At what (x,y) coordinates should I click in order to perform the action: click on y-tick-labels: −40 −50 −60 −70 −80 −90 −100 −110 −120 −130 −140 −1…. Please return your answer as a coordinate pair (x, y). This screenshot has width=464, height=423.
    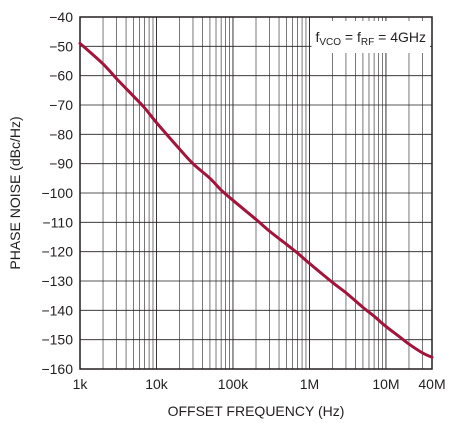
    Looking at the image, I should click on (57, 193).